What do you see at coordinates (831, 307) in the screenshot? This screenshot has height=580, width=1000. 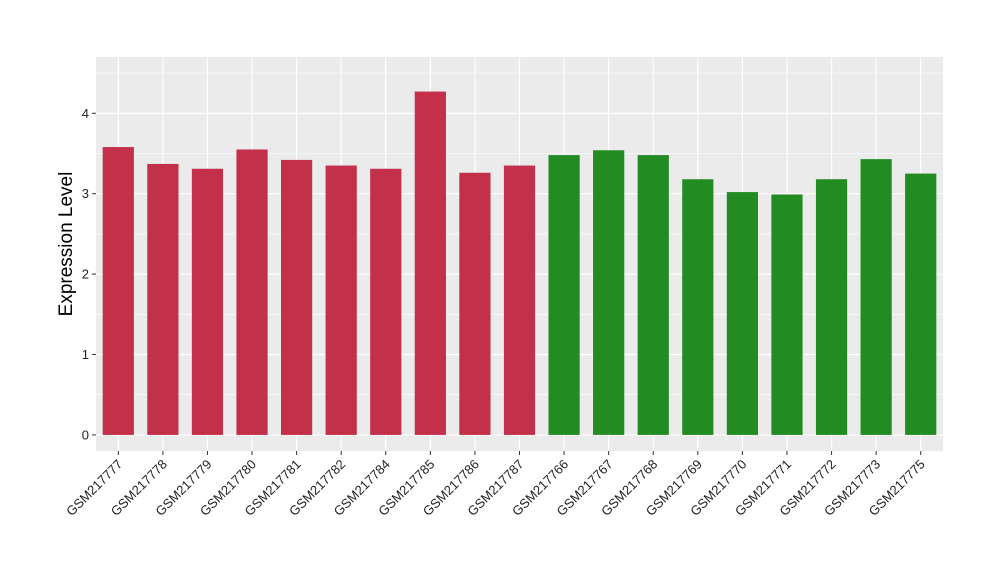 I see `bar-GSM217772` at bounding box center [831, 307].